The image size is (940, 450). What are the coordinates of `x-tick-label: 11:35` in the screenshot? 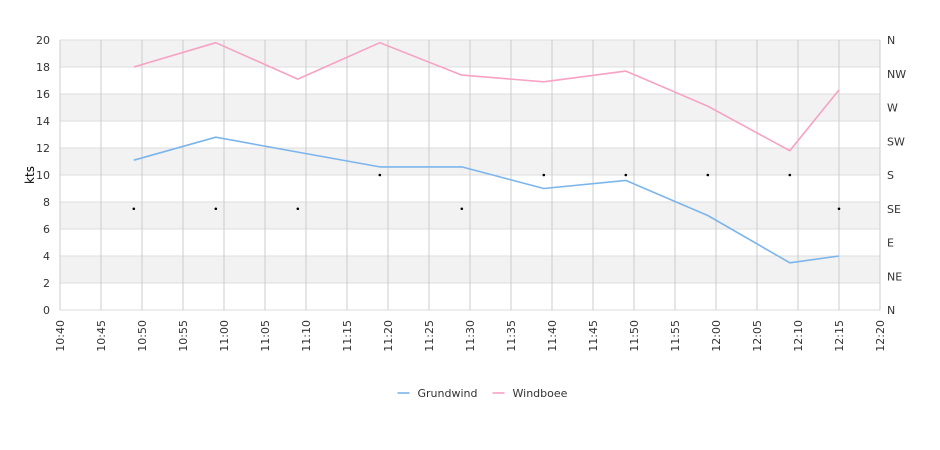 It's located at (511, 336).